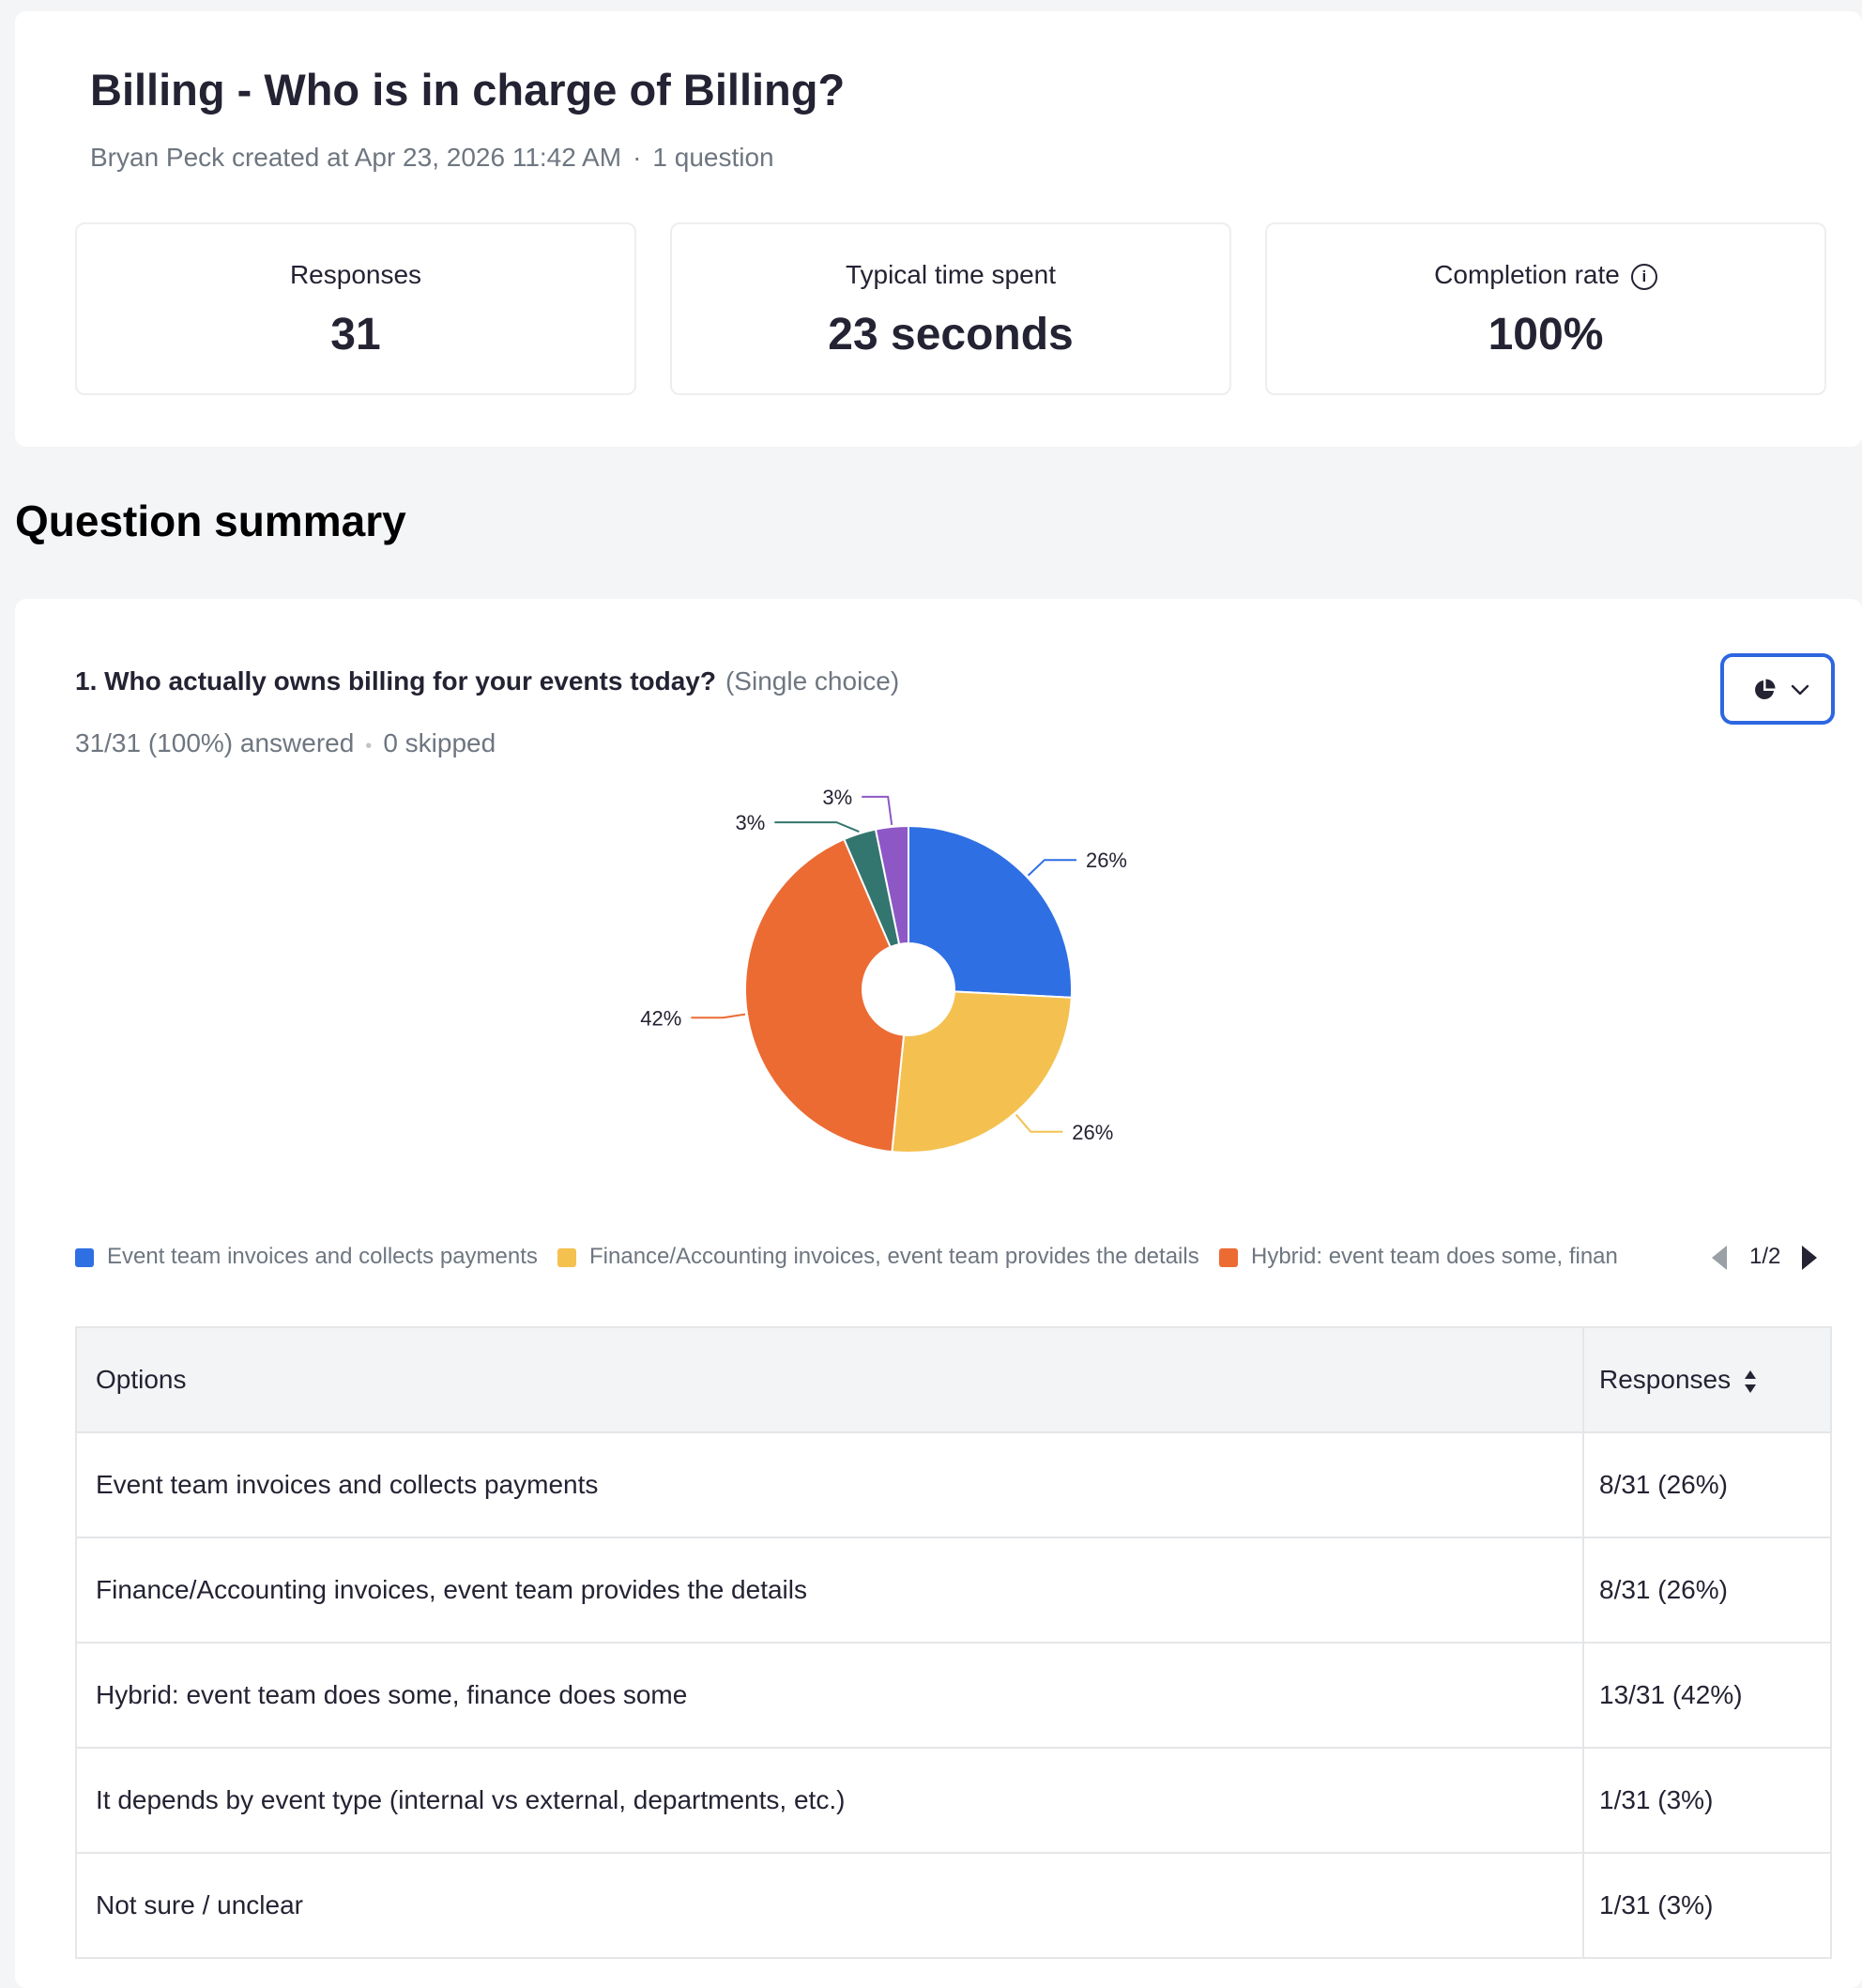 The height and width of the screenshot is (1988, 1862). What do you see at coordinates (950, 308) in the screenshot?
I see `stat-typical-time: Typical time spent 23 seconds` at bounding box center [950, 308].